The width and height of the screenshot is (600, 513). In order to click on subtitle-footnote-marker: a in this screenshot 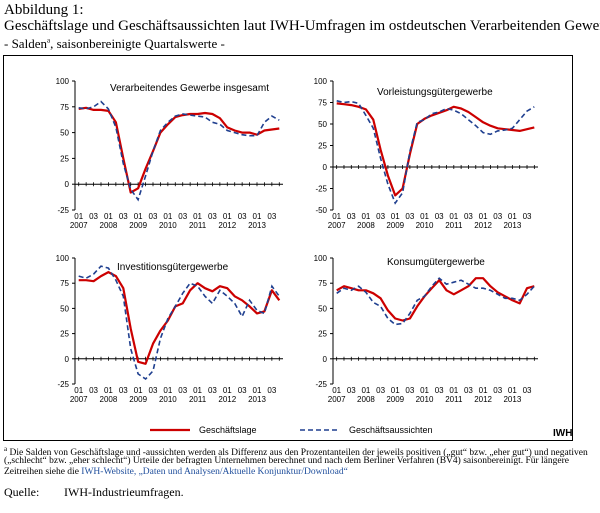, I will do `click(48, 40)`.